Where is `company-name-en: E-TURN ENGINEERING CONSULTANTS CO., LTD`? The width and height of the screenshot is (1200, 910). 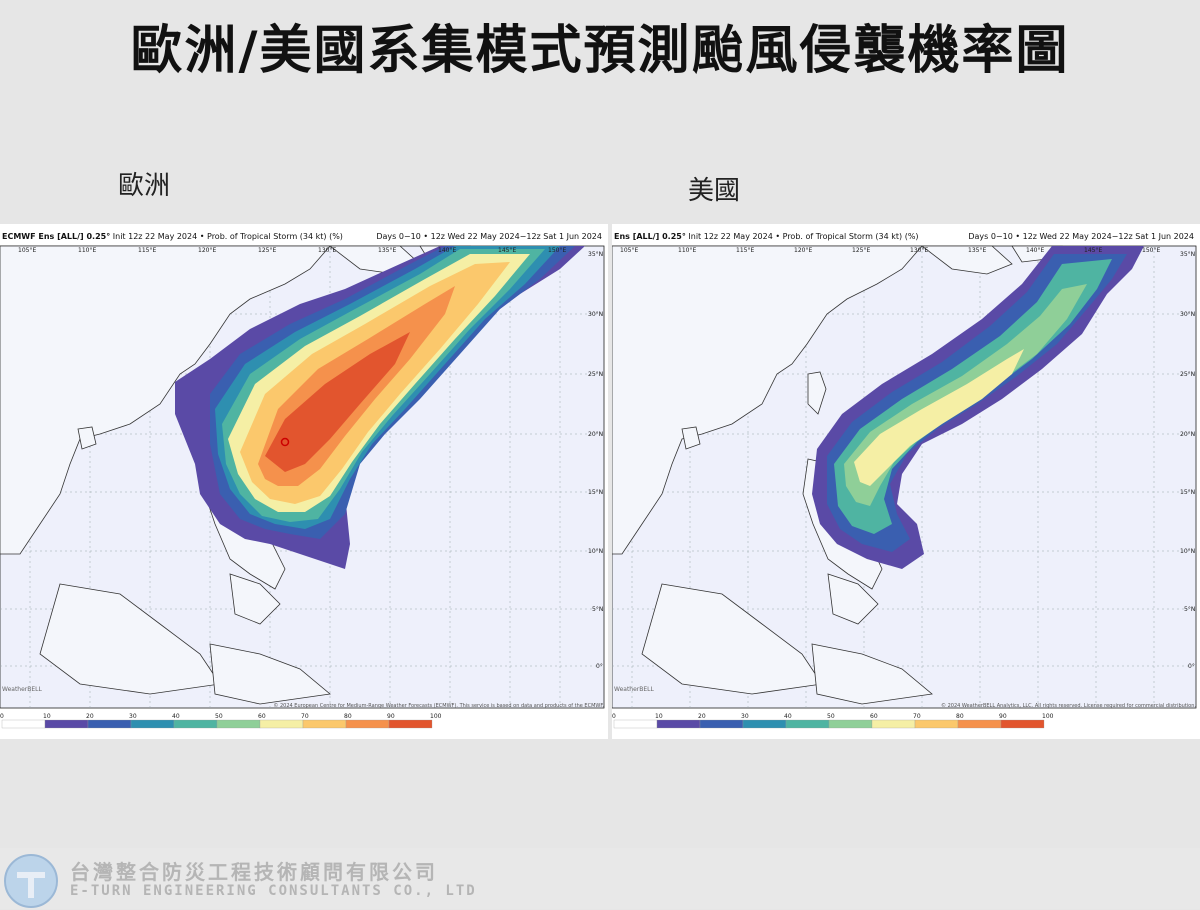
company-name-en: E-TURN ENGINEERING CONSULTANTS CO., LTD is located at coordinates (273, 891).